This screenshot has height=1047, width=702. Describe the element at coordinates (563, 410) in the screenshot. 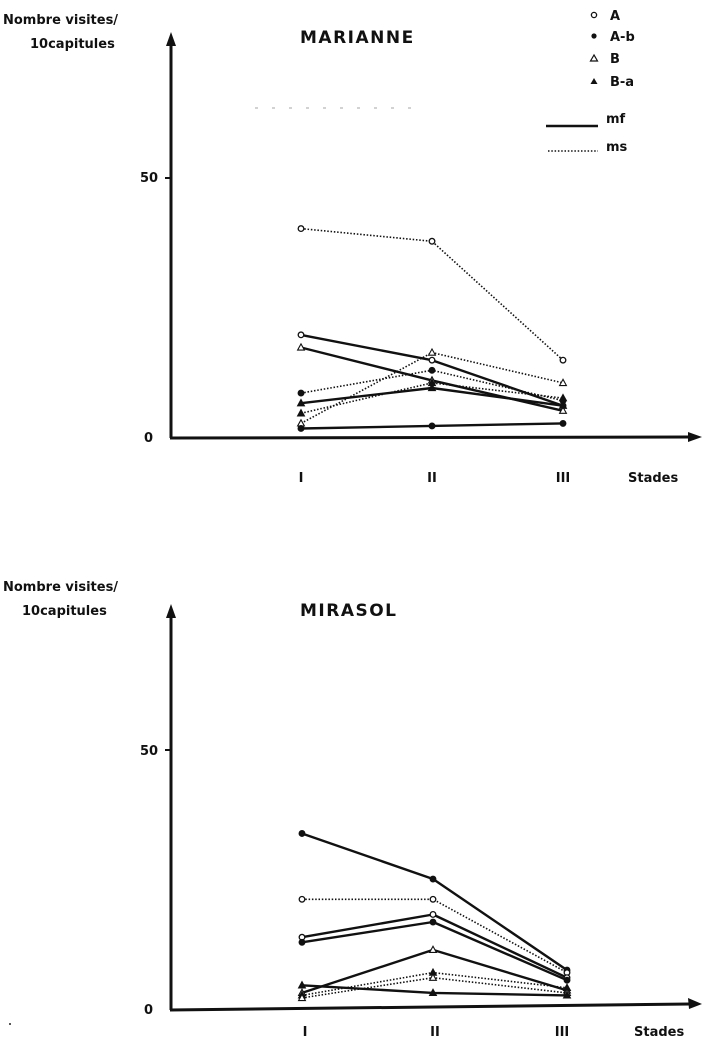

I see `data-point-b-mf-stage-III` at that location.